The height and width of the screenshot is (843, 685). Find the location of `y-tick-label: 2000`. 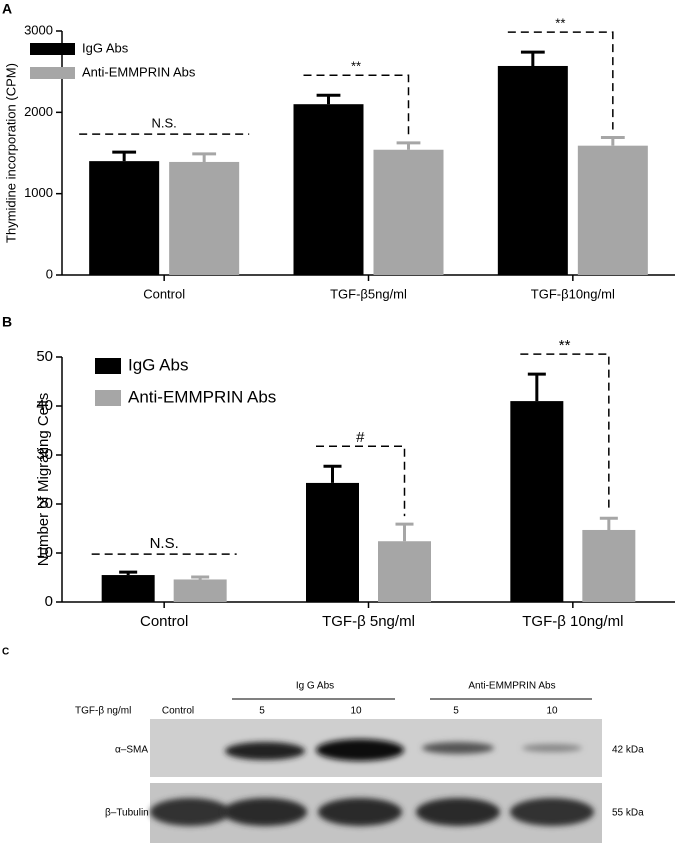

y-tick-label: 2000 is located at coordinates (38, 111).